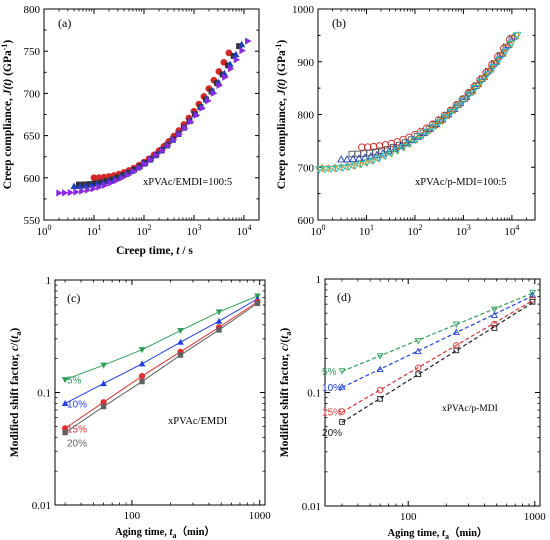 The image size is (550, 540). I want to click on y-tick-label: 600, so click(32, 179).